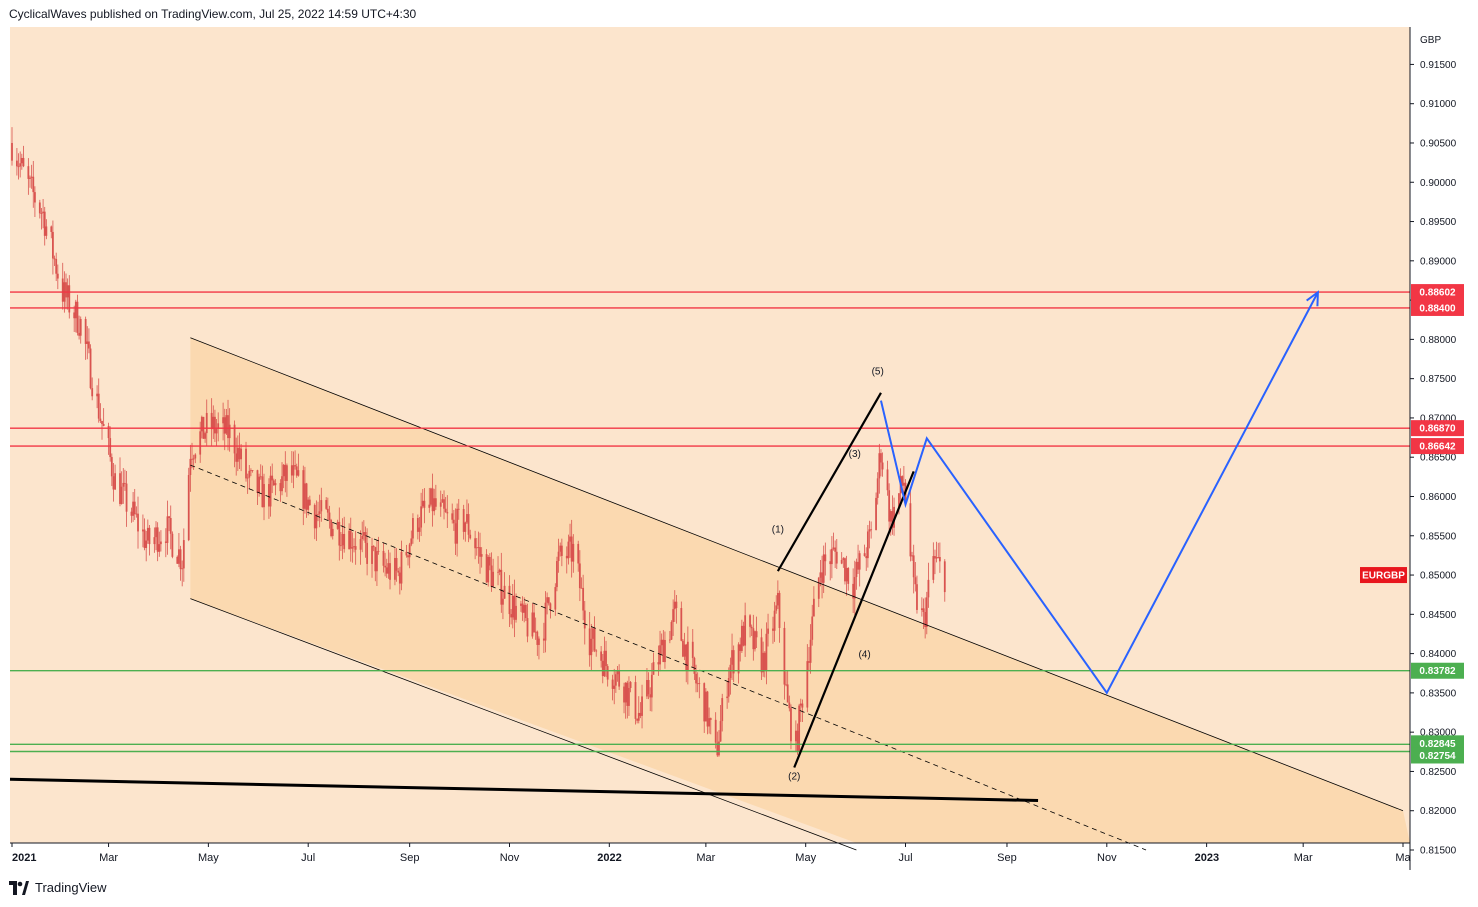 Image resolution: width=1478 pixels, height=907 pixels. What do you see at coordinates (864, 655) in the screenshot?
I see `wave-label: (4)` at bounding box center [864, 655].